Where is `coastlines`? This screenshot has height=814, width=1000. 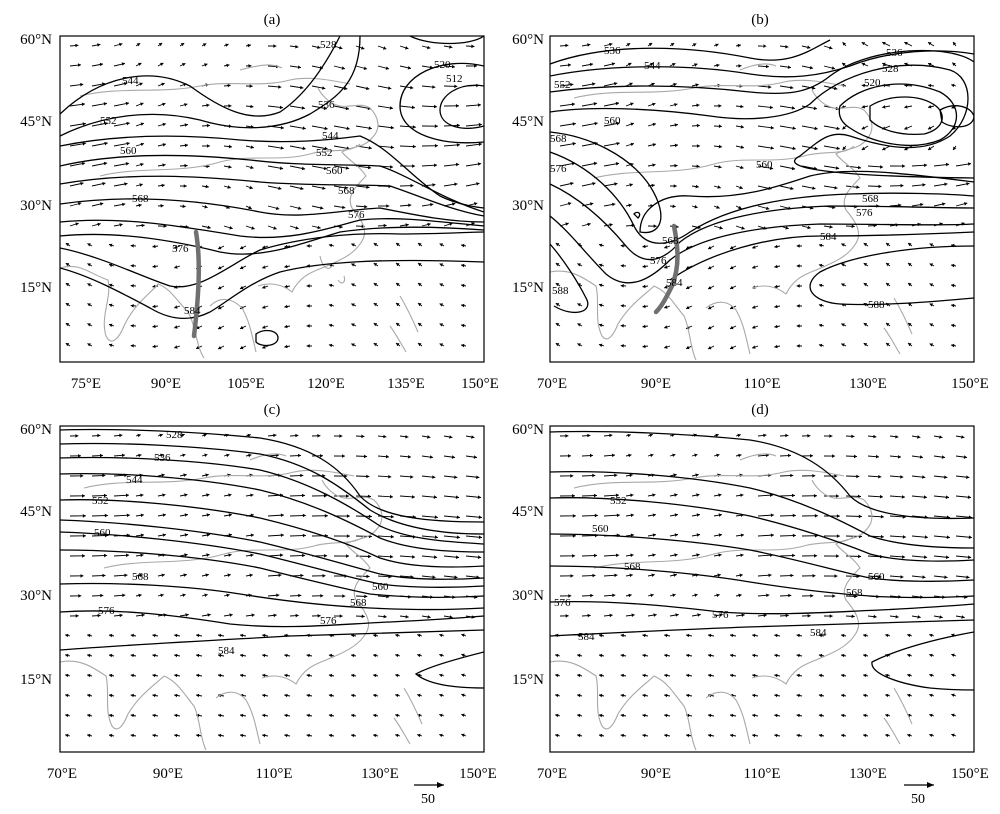 coastlines is located at coordinates (239, 211).